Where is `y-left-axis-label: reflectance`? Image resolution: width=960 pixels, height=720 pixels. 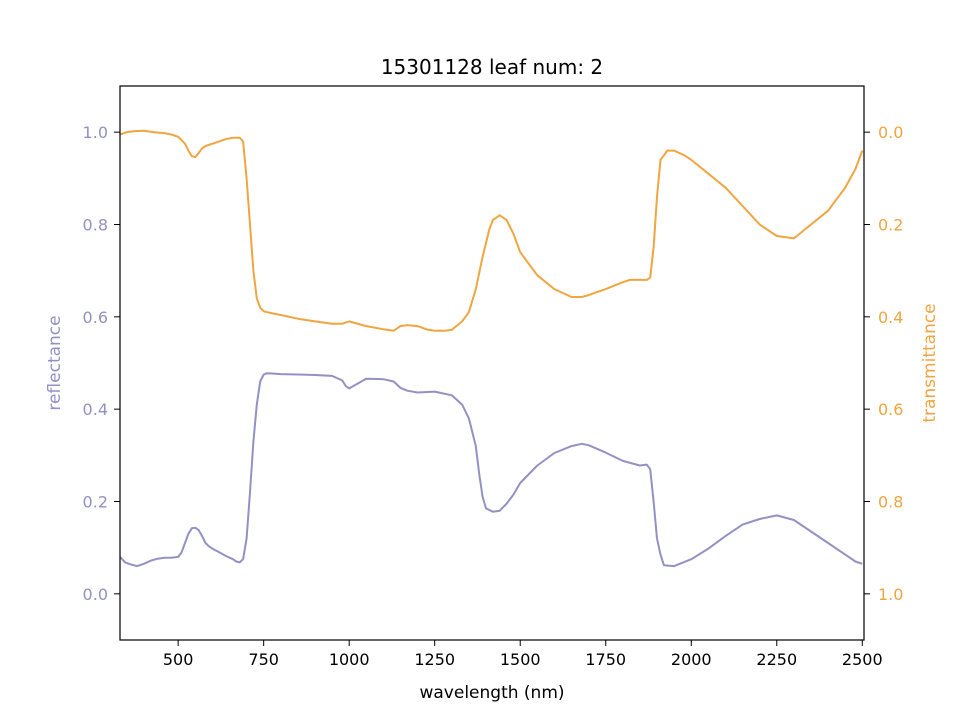
y-left-axis-label: reflectance is located at coordinates (55, 362).